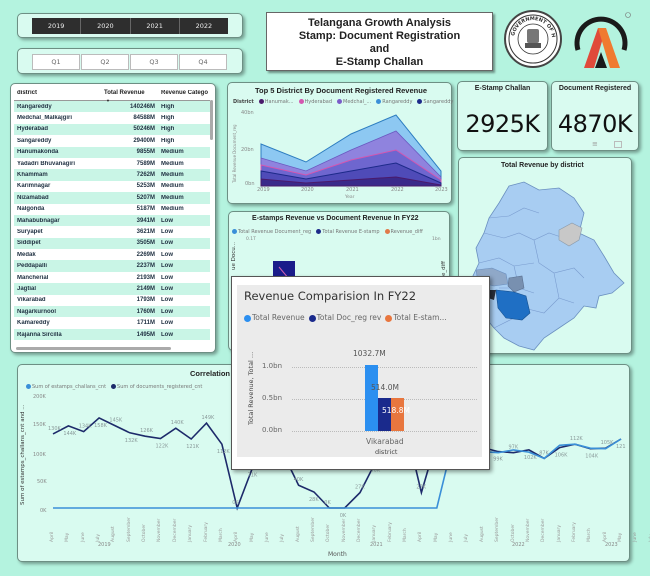 The image size is (650, 576). I want to click on table-row: Hyderabad 50246M High, so click(112, 129).